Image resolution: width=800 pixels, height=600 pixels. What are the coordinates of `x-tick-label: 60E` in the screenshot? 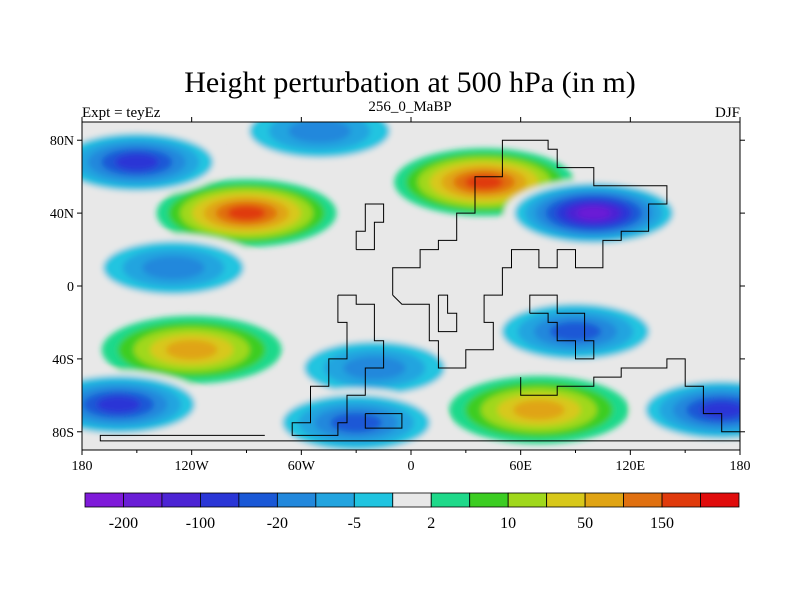 It's located at (520, 466).